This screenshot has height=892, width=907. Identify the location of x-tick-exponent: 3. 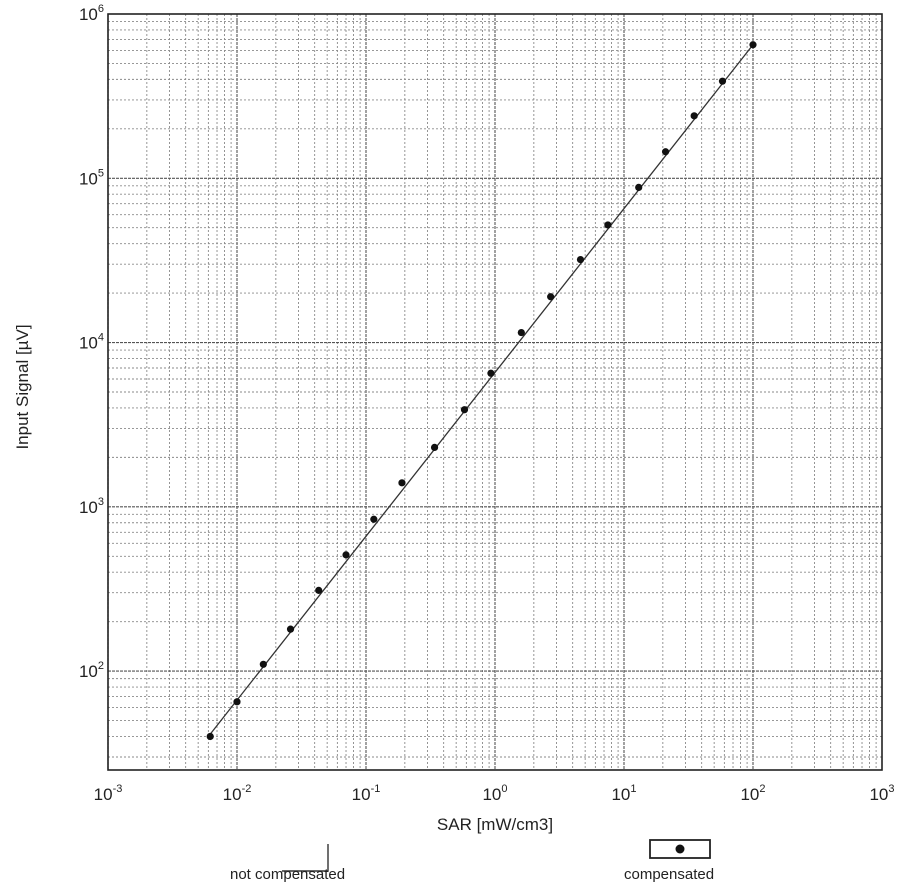
(891, 789).